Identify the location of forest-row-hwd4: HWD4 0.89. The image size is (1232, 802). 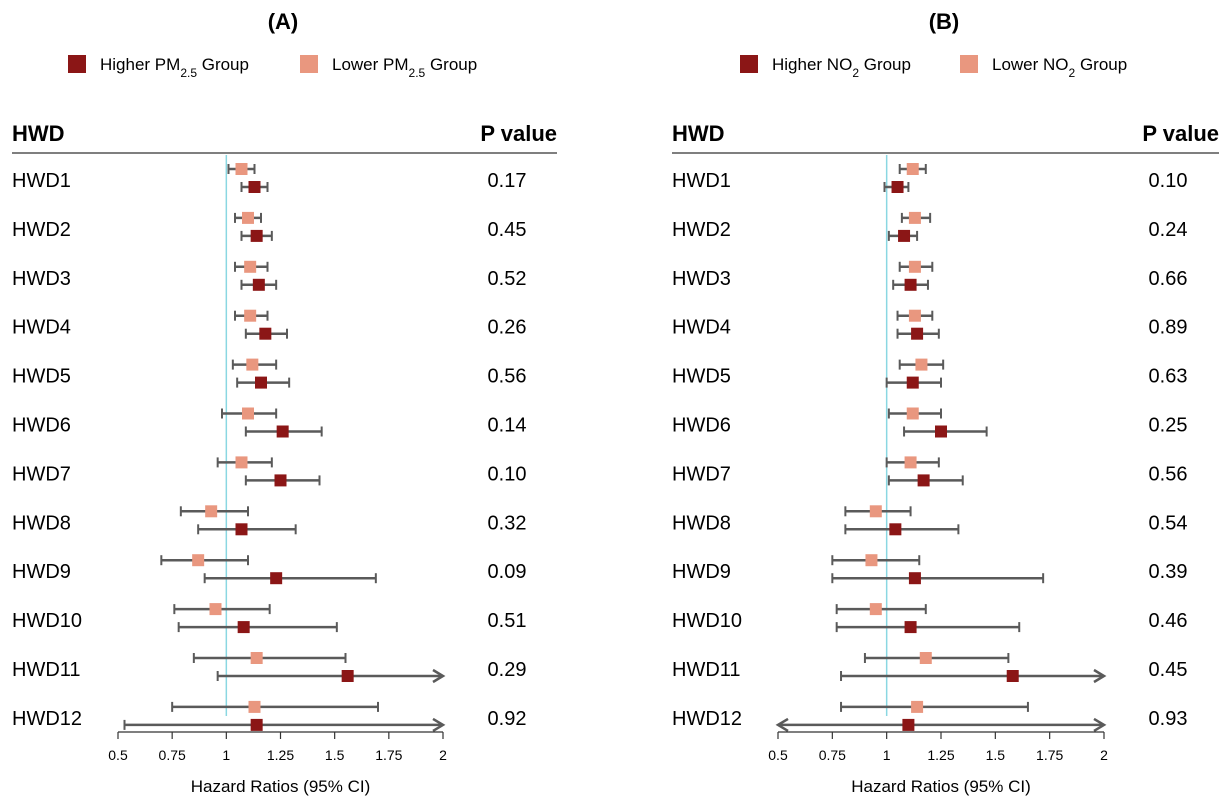
(930, 324).